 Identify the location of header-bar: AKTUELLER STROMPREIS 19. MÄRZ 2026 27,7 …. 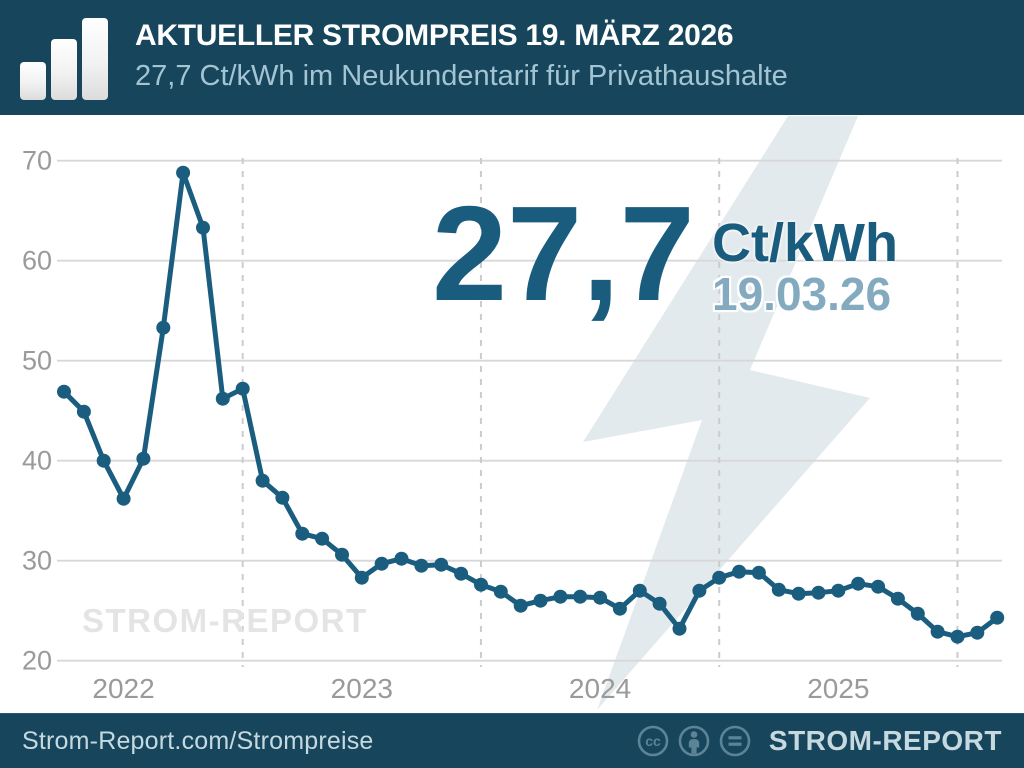
(512, 57).